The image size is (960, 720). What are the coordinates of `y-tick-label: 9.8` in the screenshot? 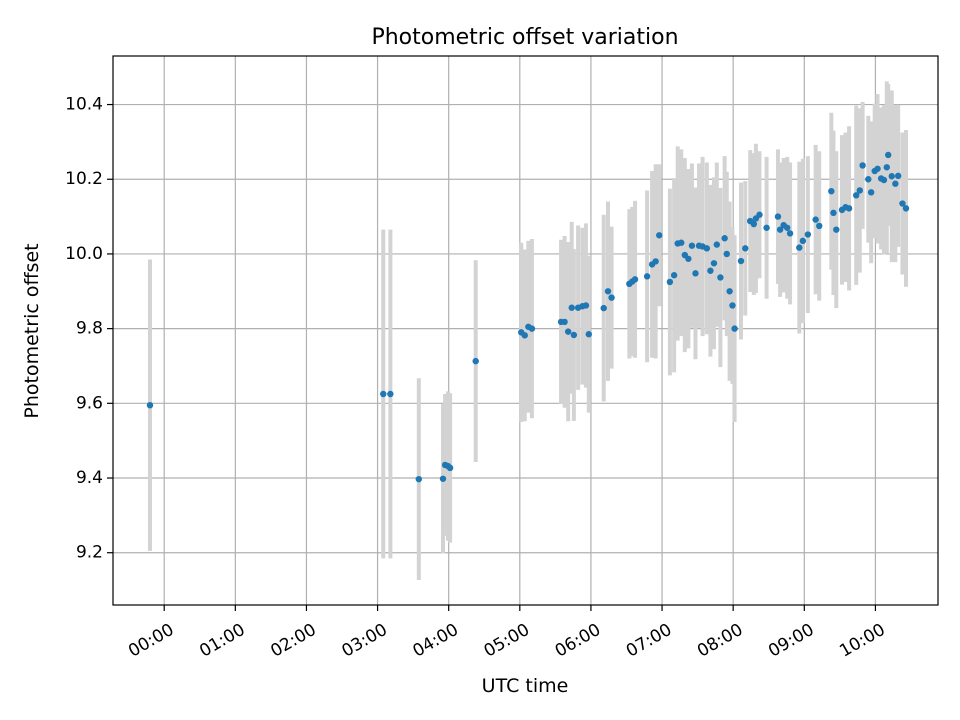 It's located at (89, 329).